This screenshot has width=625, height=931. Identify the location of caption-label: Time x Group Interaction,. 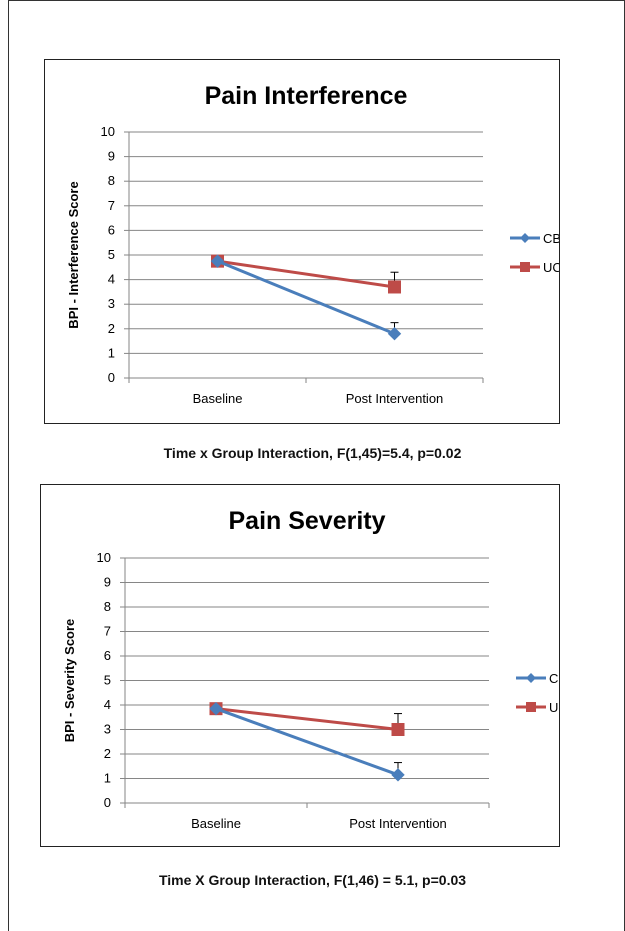
(248, 453).